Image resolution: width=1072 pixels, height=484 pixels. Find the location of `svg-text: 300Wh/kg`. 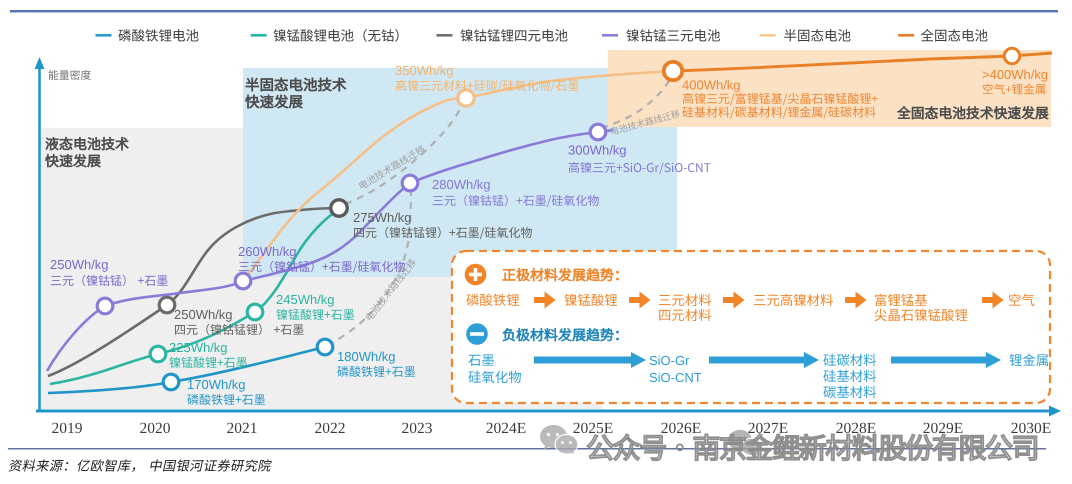

svg-text: 300Wh/kg is located at coordinates (597, 150).